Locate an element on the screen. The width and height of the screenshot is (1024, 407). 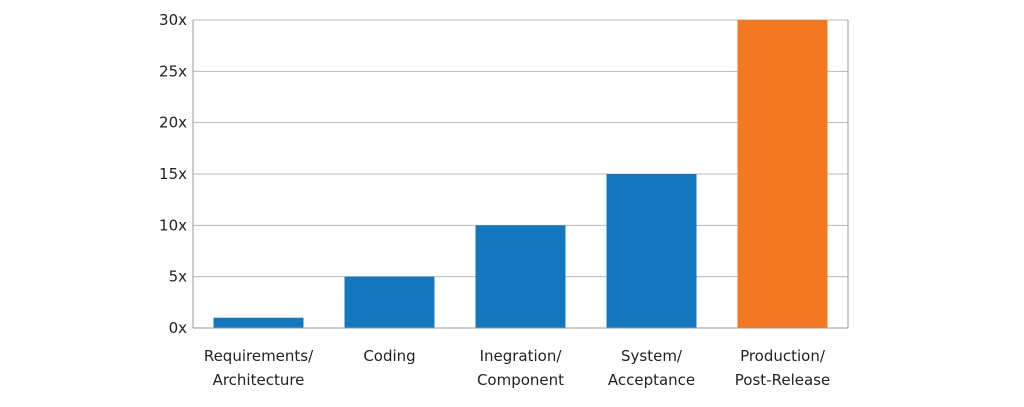
y-tick-label: 5x is located at coordinates (178, 277).